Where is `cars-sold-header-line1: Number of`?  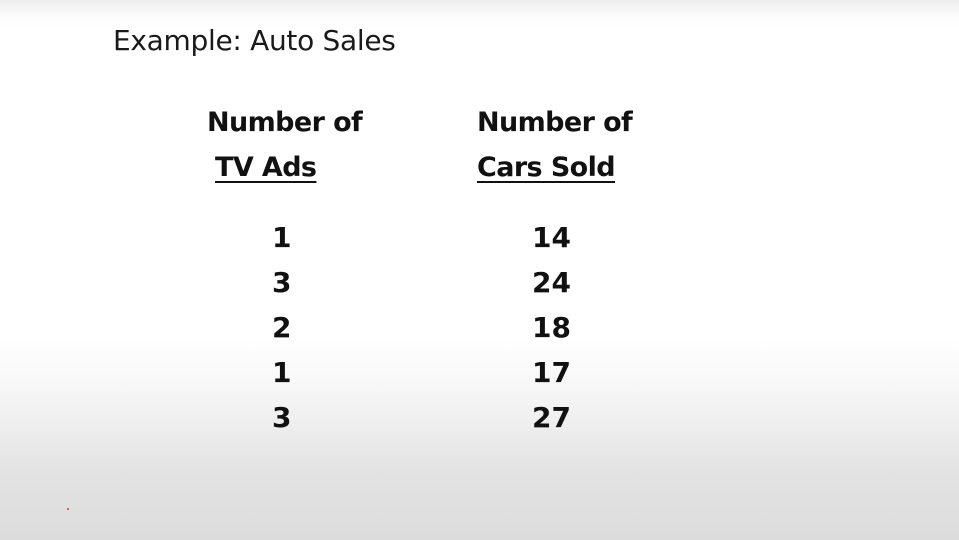
cars-sold-header-line1: Number of is located at coordinates (555, 122).